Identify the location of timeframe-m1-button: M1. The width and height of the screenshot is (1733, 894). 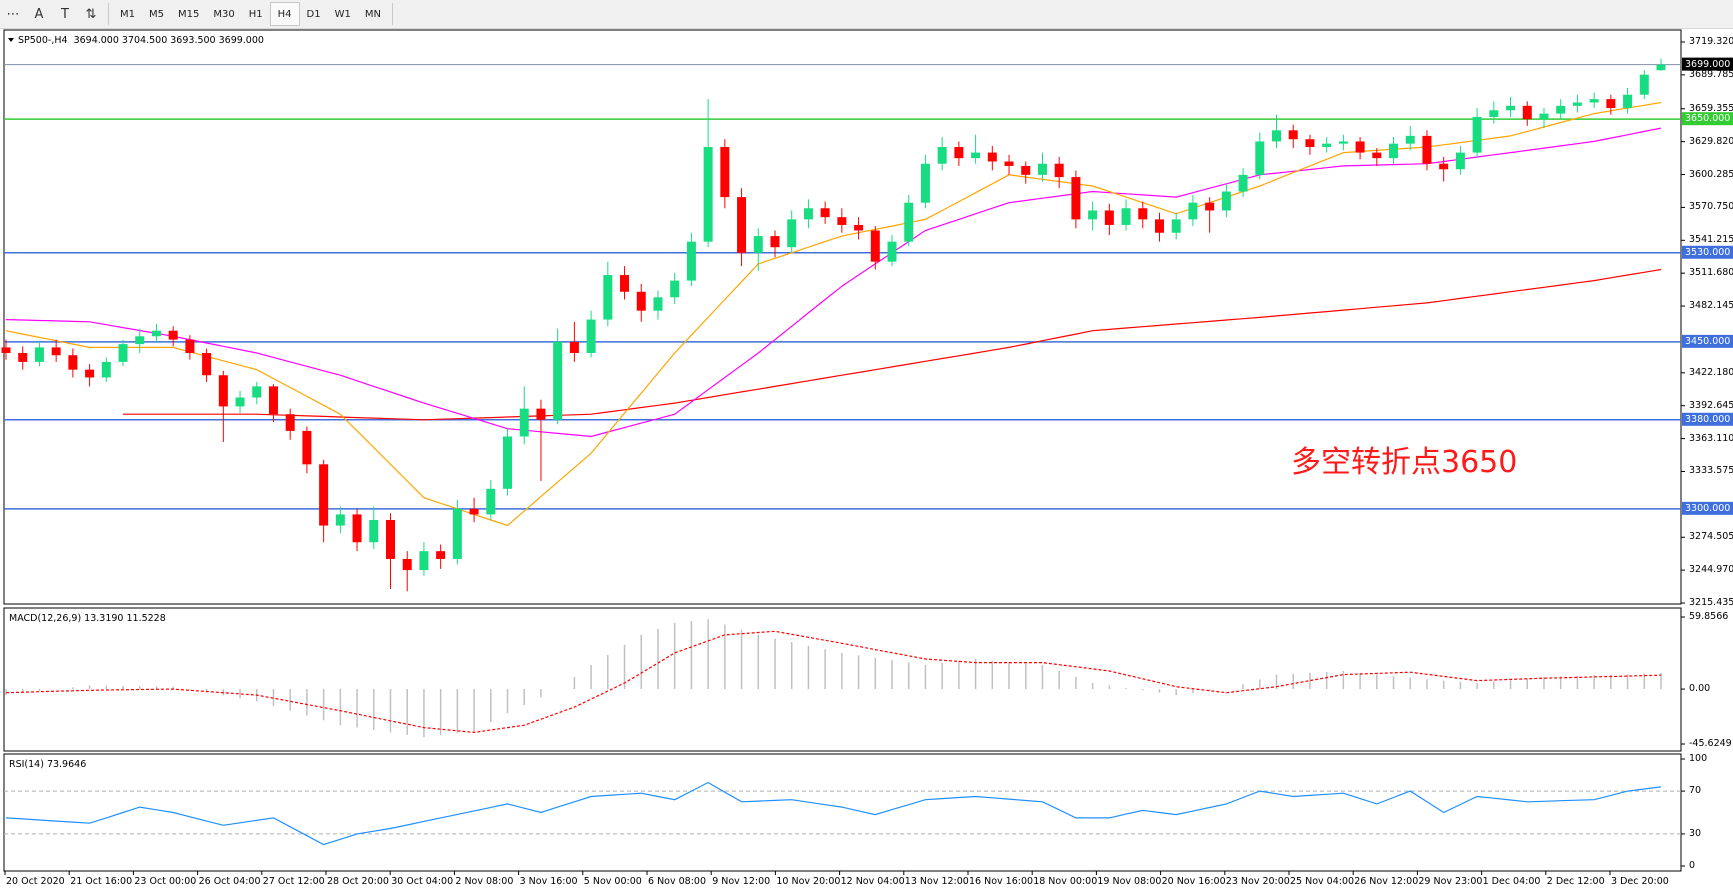
(127, 14).